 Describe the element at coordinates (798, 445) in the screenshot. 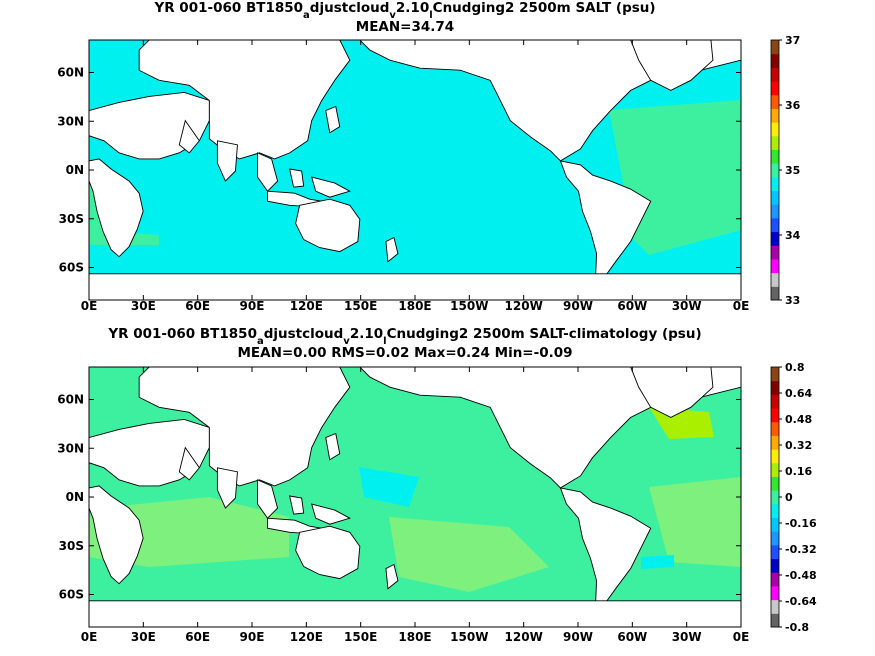

I see `colorbar-label: 0.32` at that location.